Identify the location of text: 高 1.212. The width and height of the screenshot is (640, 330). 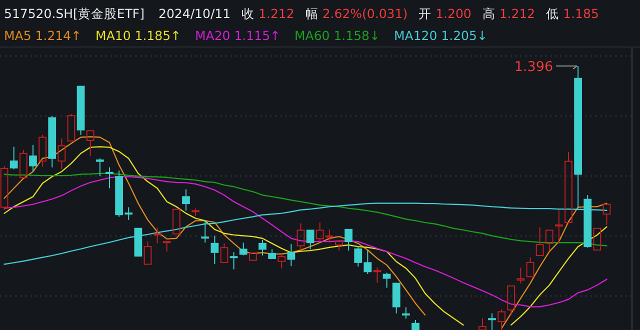
(509, 13).